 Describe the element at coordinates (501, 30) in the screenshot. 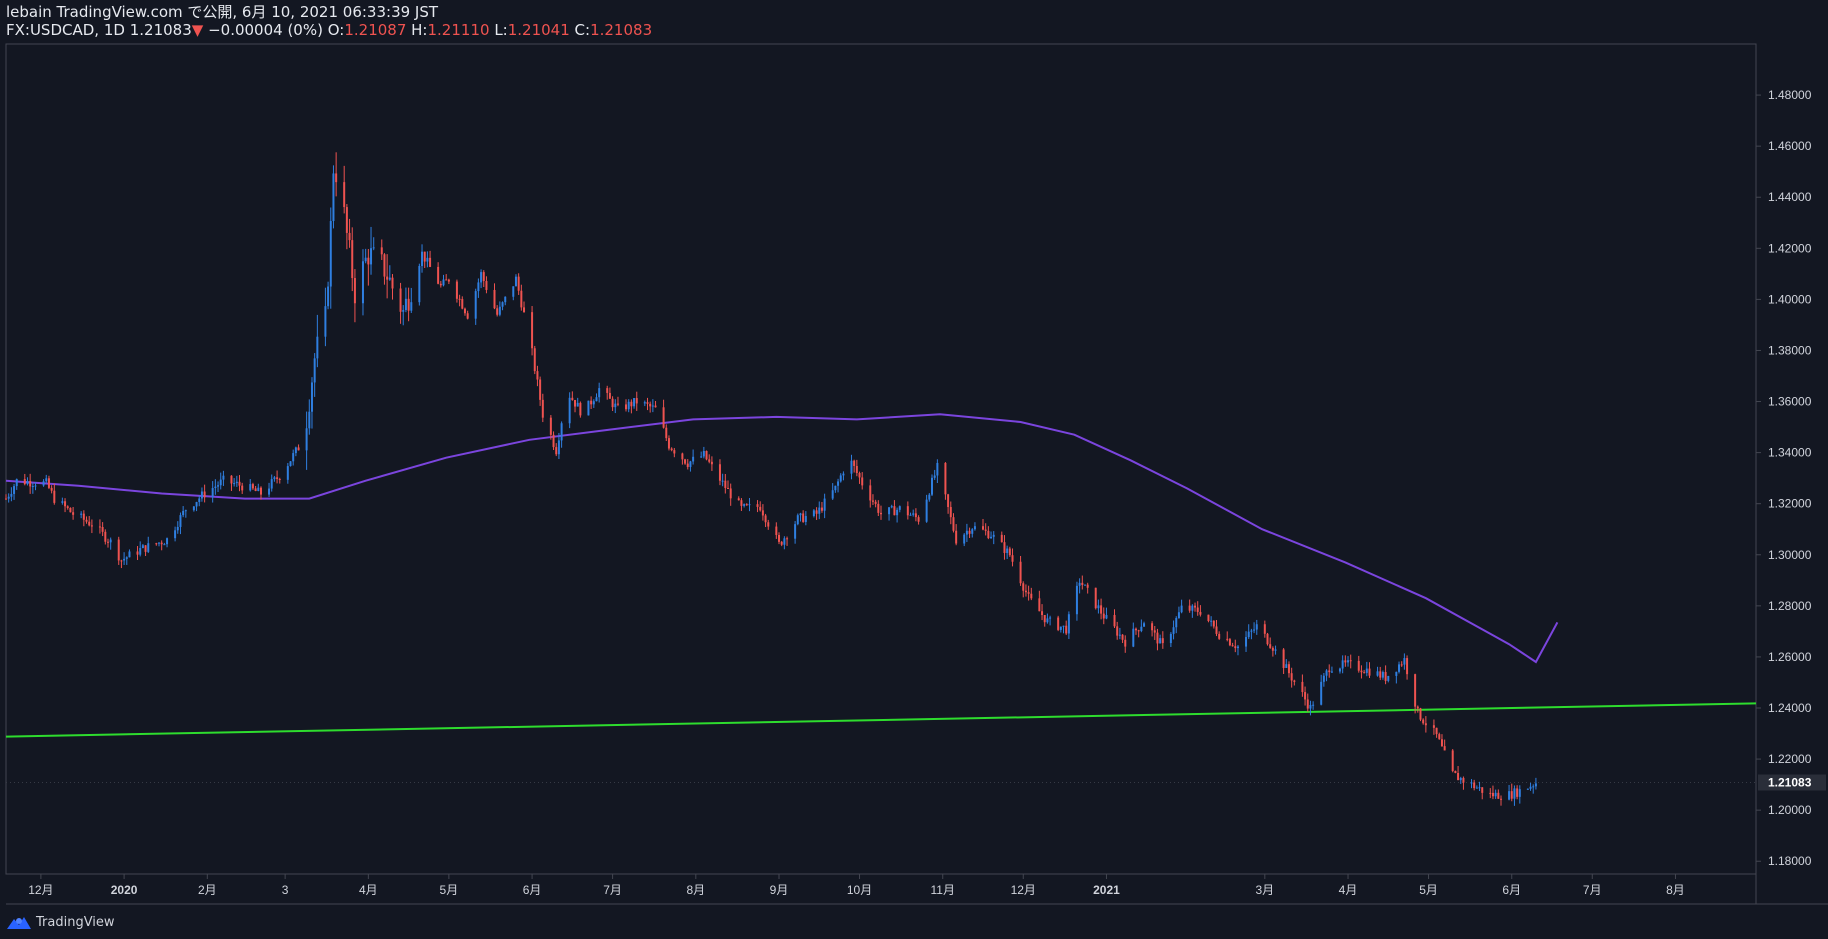

I see `low-label: L:` at that location.